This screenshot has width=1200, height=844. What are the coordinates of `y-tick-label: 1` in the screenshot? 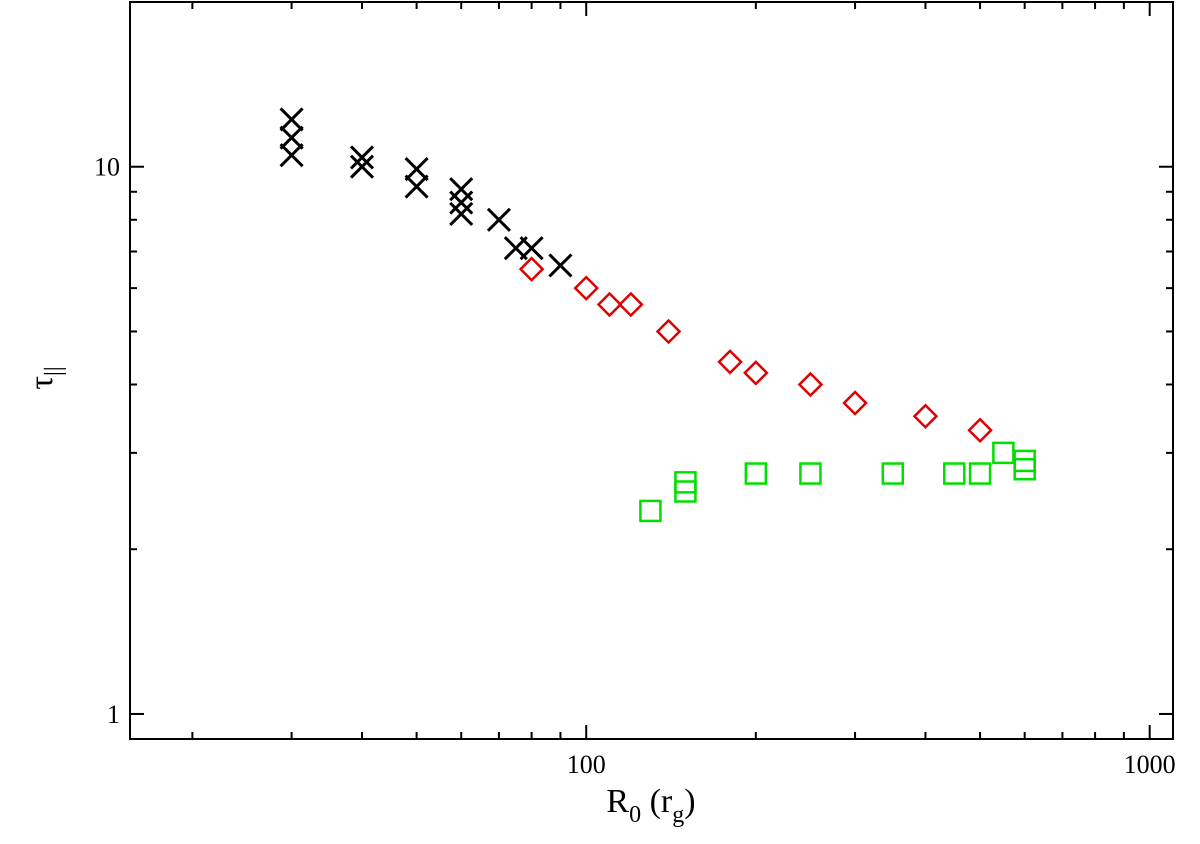 It's located at (113, 714).